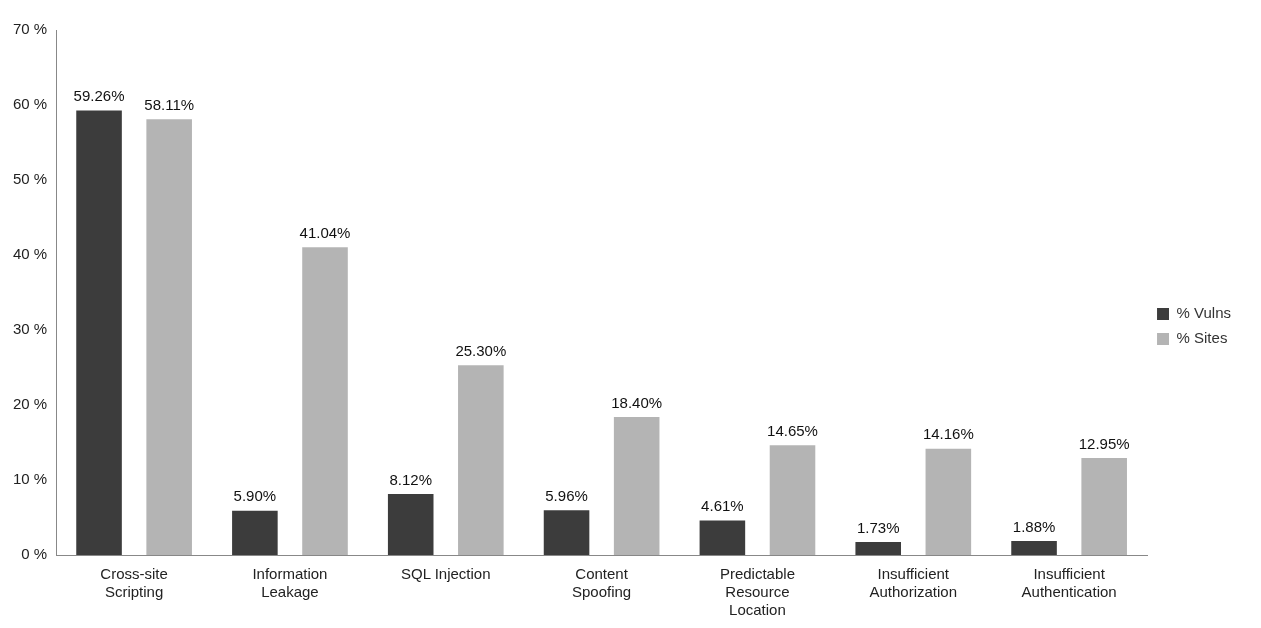 The width and height of the screenshot is (1261, 628). Describe the element at coordinates (1202, 338) in the screenshot. I see `legend-label: % Sites` at that location.